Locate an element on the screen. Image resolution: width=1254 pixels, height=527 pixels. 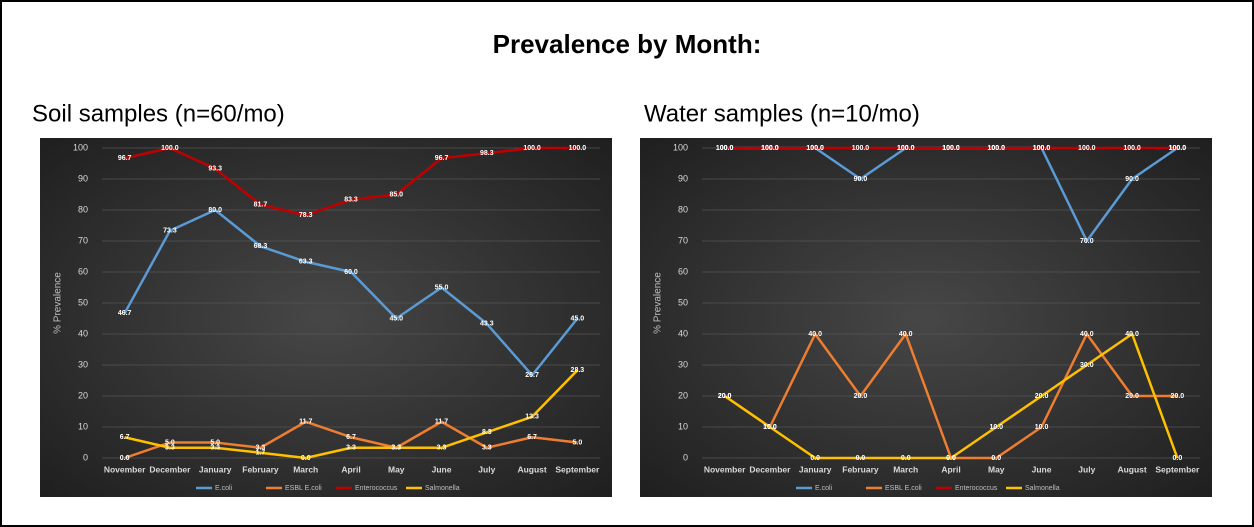
data-label: 8.3 is located at coordinates (487, 432).